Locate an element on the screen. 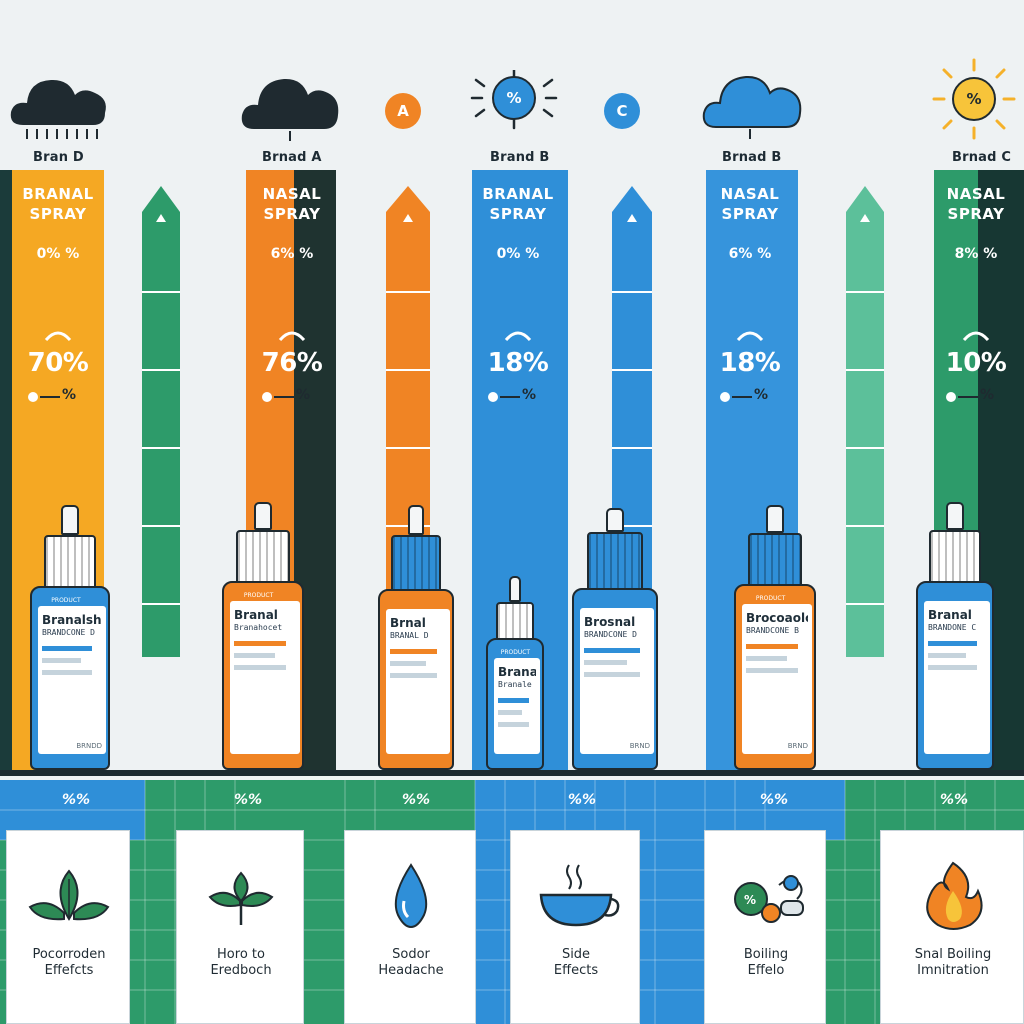 Image resolution: width=1024 pixels, height=1024 pixels. bottle-label-title: Branal is located at coordinates (950, 615).